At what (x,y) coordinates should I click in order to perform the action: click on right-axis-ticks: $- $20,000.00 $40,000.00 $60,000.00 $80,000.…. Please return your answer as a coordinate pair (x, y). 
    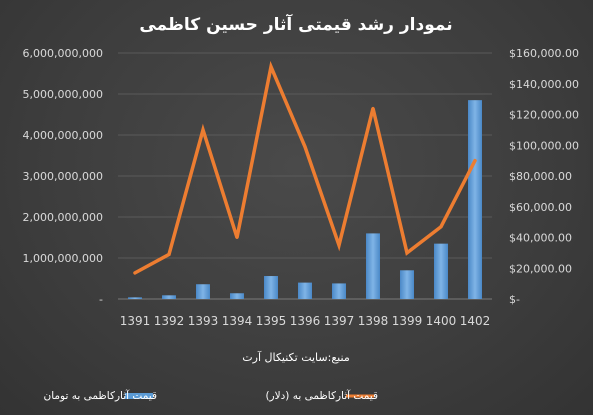
    Looking at the image, I should click on (544, 176).